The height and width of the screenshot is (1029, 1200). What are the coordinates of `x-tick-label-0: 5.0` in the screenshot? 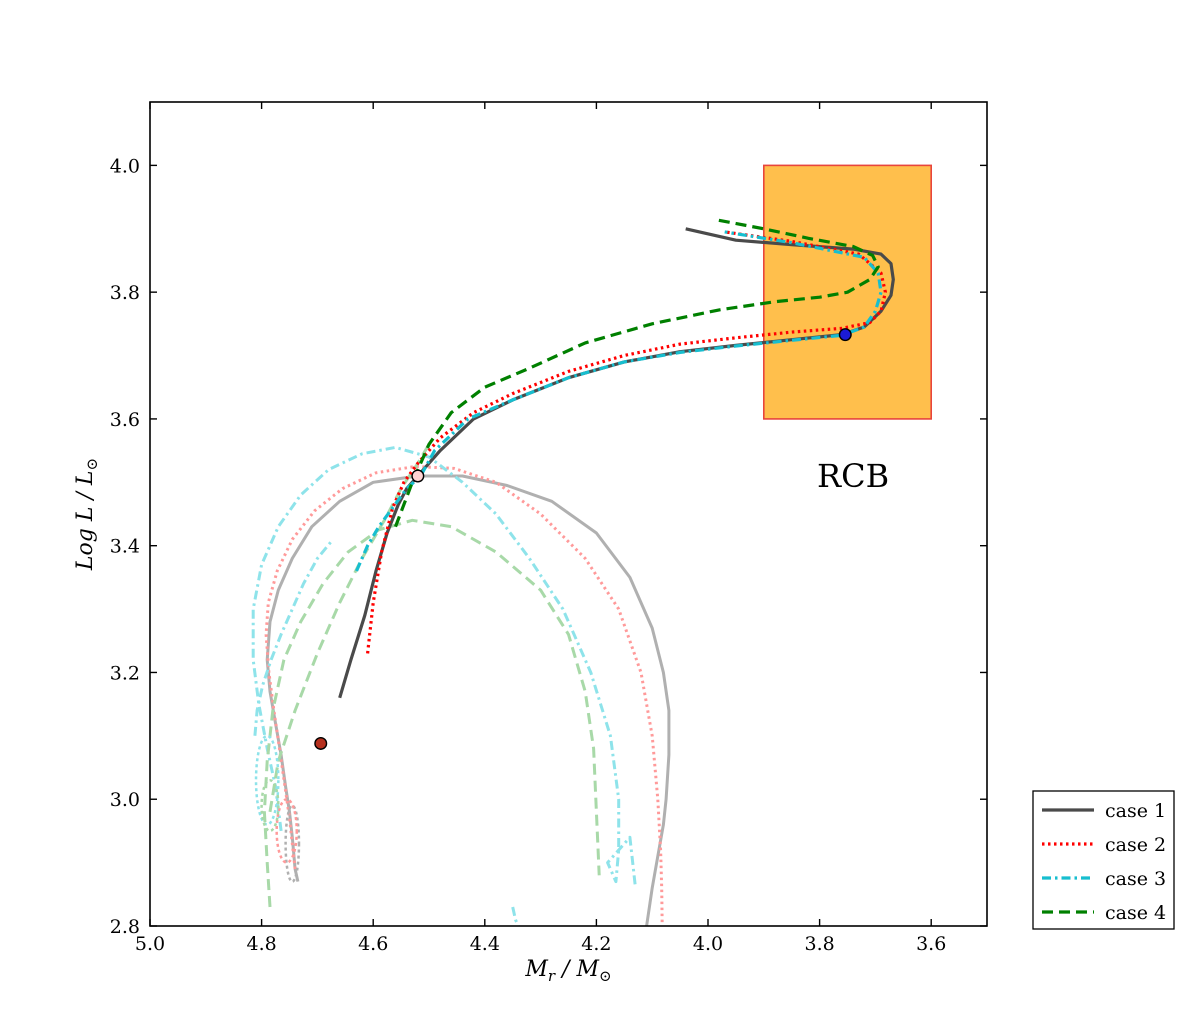 It's located at (150, 944).